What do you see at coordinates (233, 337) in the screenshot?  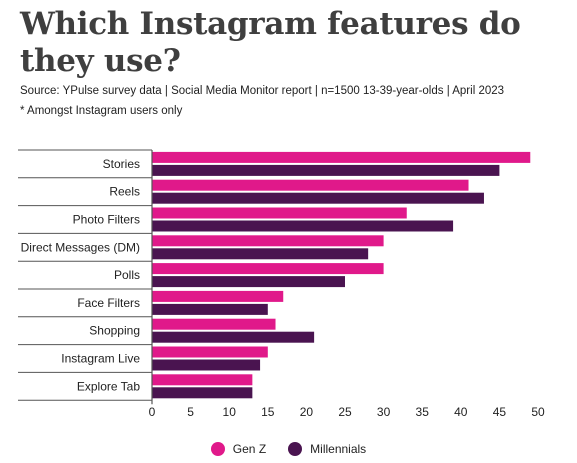 I see `bar-millennials-shopping` at bounding box center [233, 337].